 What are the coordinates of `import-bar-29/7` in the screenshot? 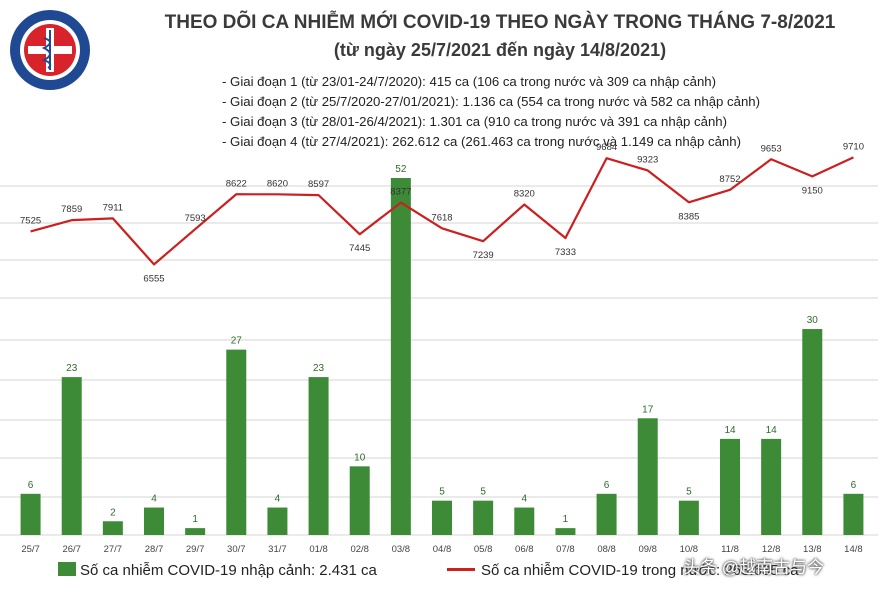 It's located at (195, 531).